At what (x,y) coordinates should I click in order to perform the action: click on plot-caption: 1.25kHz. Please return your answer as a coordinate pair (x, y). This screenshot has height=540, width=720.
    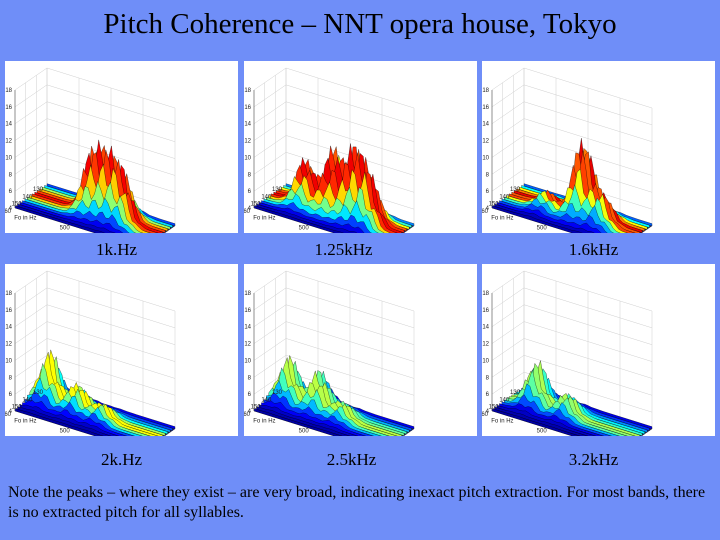
    Looking at the image, I should click on (343, 249).